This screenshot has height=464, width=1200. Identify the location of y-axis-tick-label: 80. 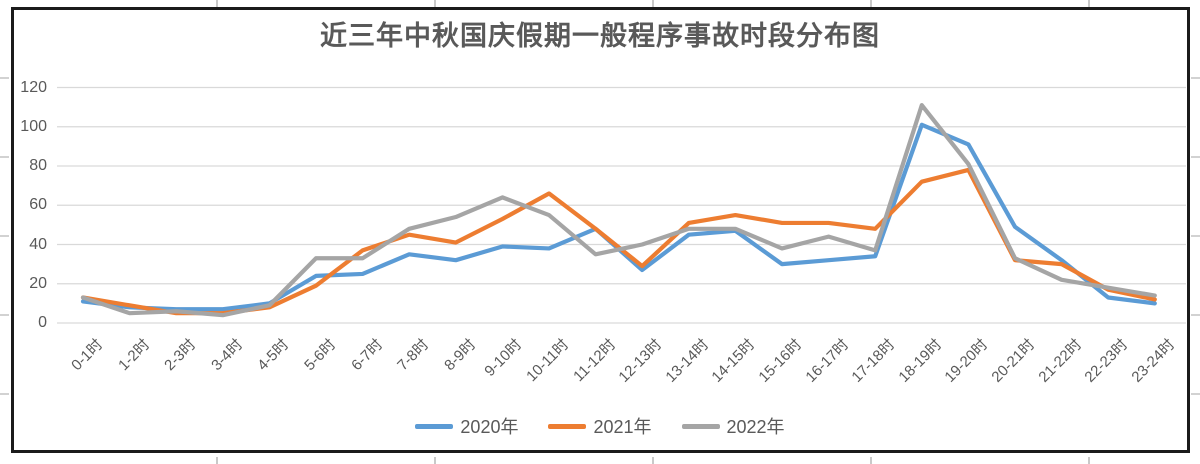
(38, 165).